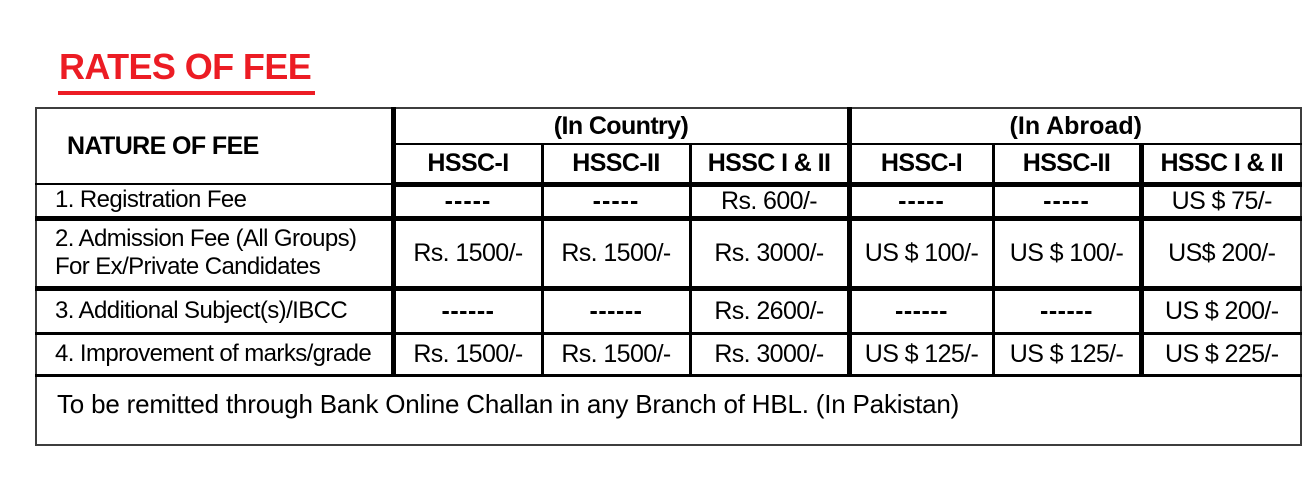 Image resolution: width=1312 pixels, height=482 pixels. I want to click on in-abroad-group-header: (In Abroad), so click(1075, 126).